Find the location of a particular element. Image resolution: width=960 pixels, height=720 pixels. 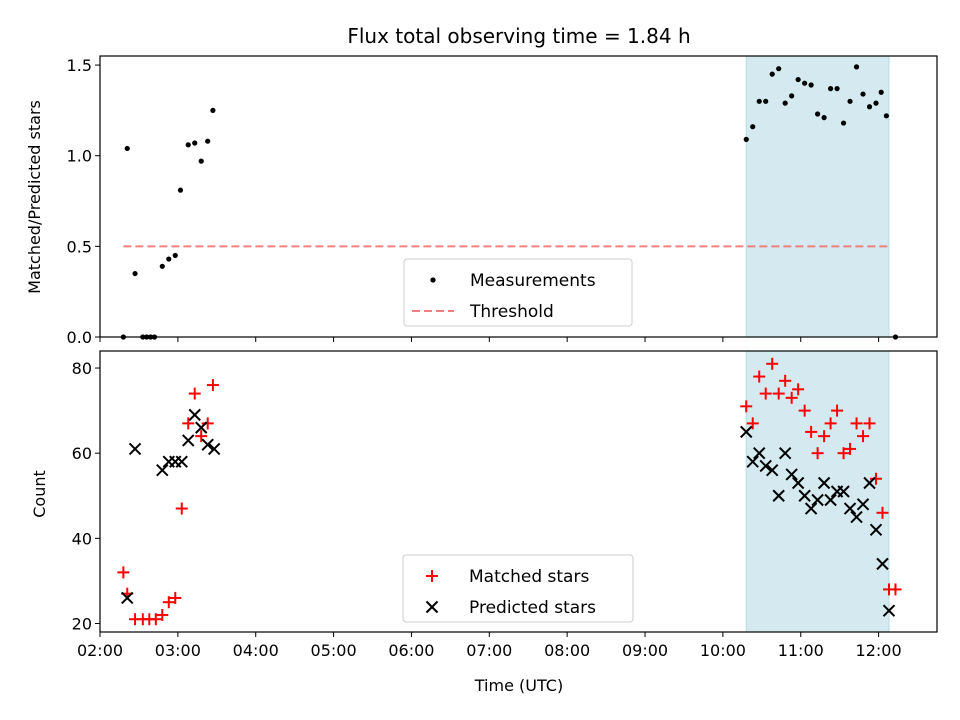

top-y-tick-label: 1.0 is located at coordinates (79, 156).